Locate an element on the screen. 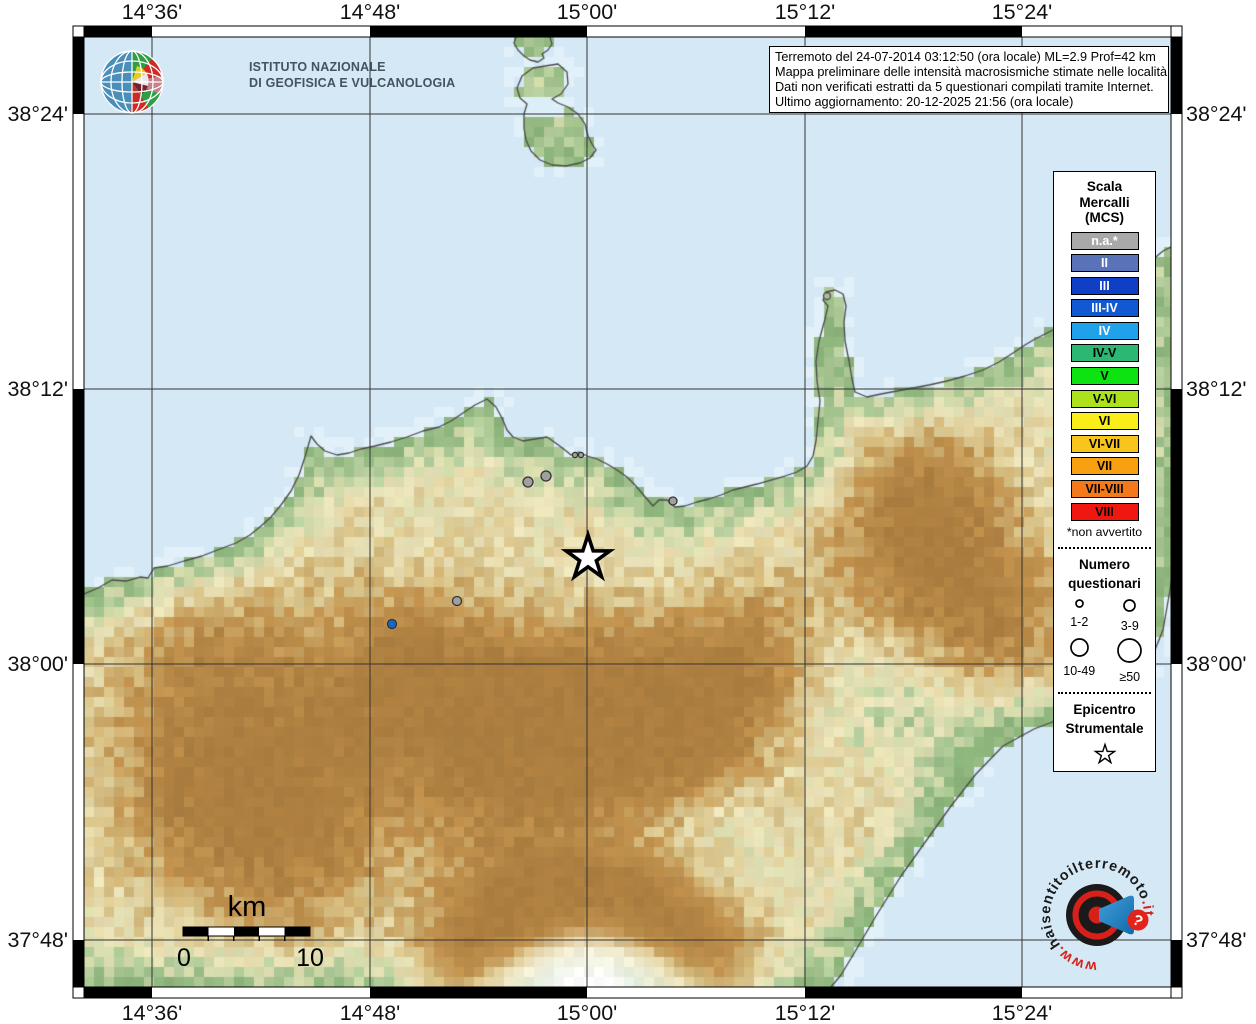 The width and height of the screenshot is (1256, 1024). questionnaire-class-label: 1-2 is located at coordinates (1079, 622).